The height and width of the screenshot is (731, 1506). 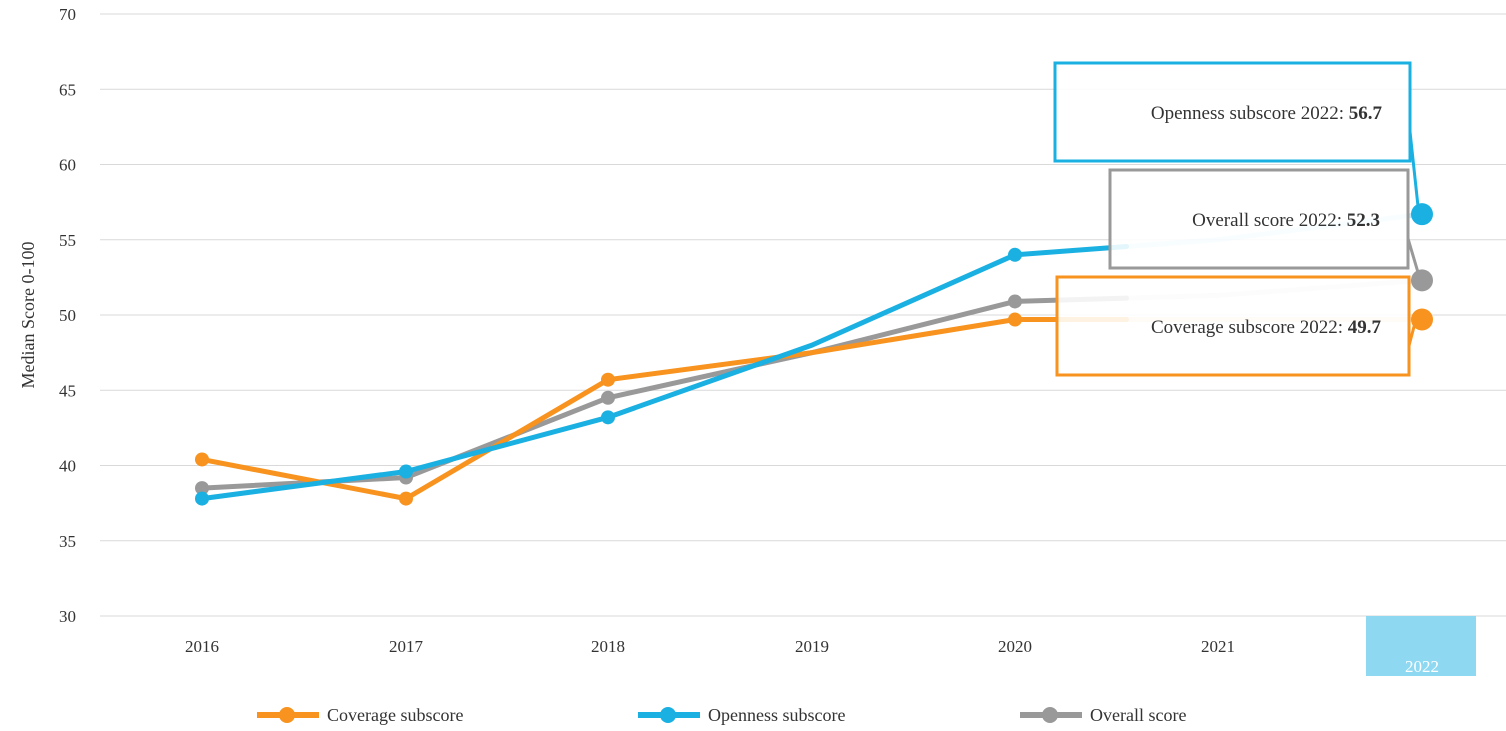 I want to click on x-tick-label: 2021, so click(x=1218, y=646).